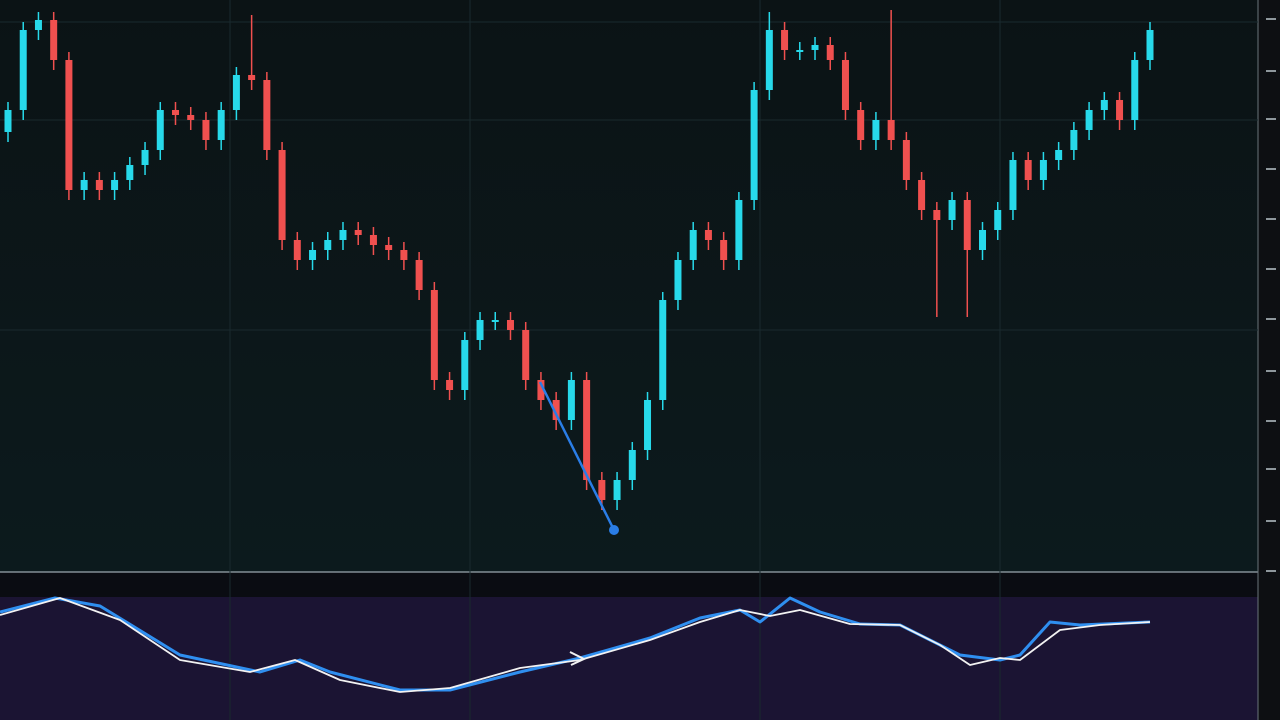  I want to click on drawn-trendline, so click(576, 454).